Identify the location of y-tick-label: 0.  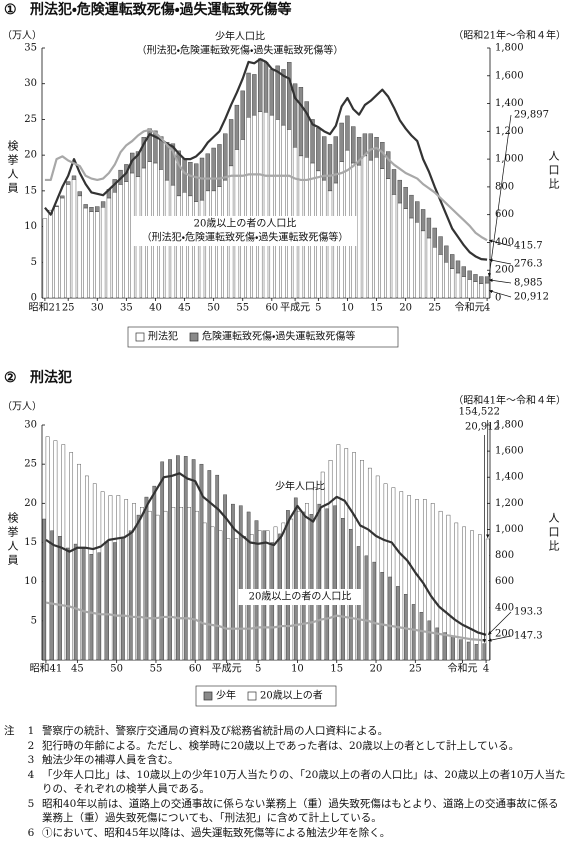
(34, 298).